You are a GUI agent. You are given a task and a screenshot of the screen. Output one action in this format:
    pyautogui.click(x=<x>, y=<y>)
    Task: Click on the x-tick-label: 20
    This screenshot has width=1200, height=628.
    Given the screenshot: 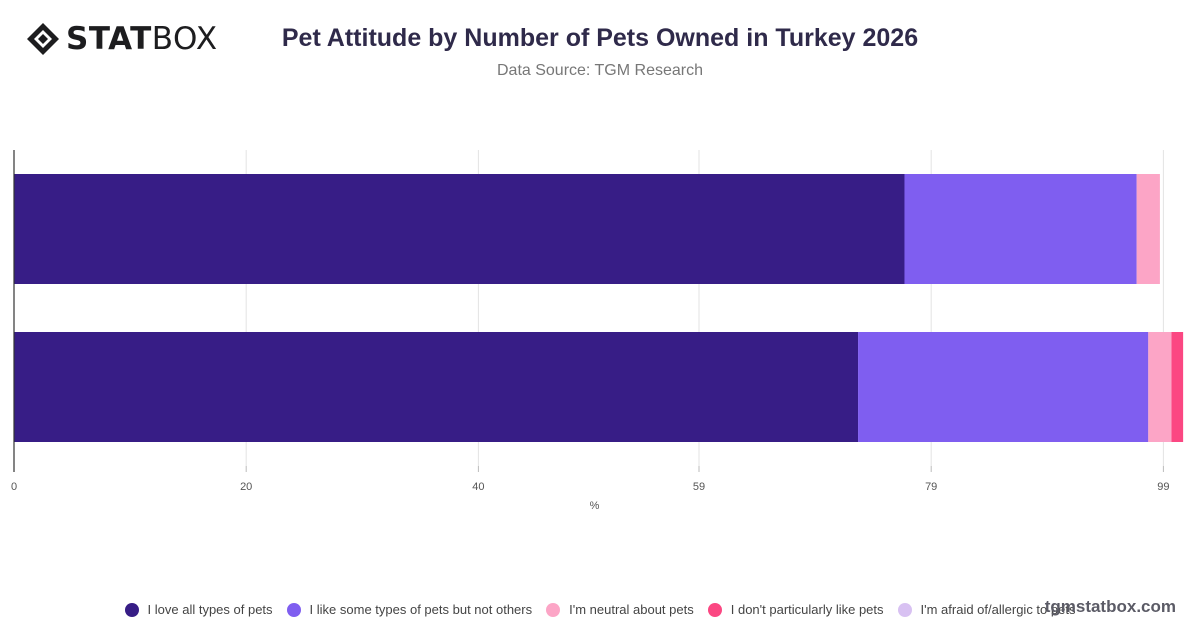 What is the action you would take?
    pyautogui.click(x=246, y=487)
    